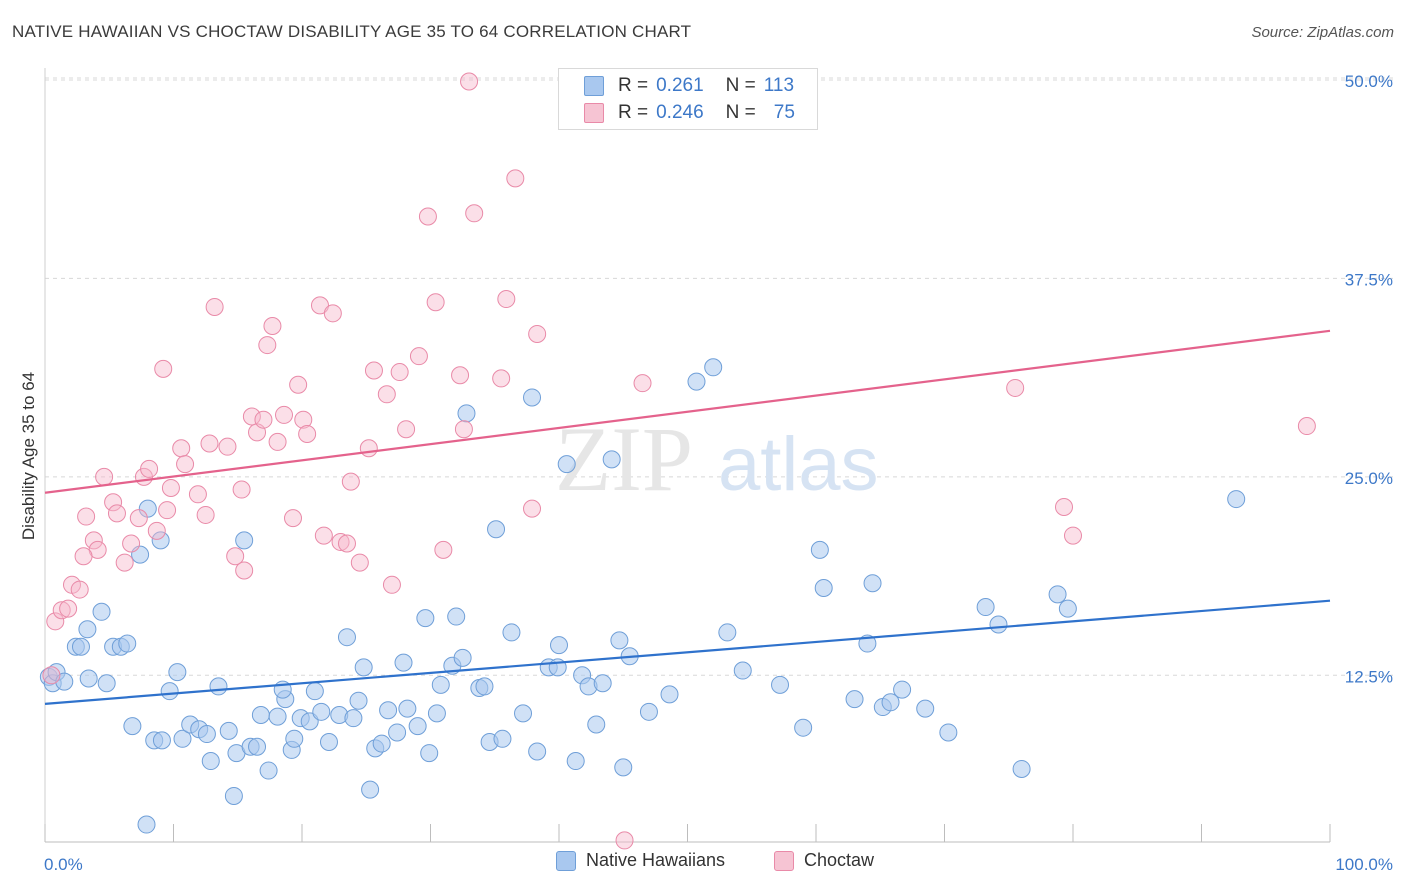  Describe the element at coordinates (839, 860) in the screenshot. I see `legend-label: Choctaw` at that location.